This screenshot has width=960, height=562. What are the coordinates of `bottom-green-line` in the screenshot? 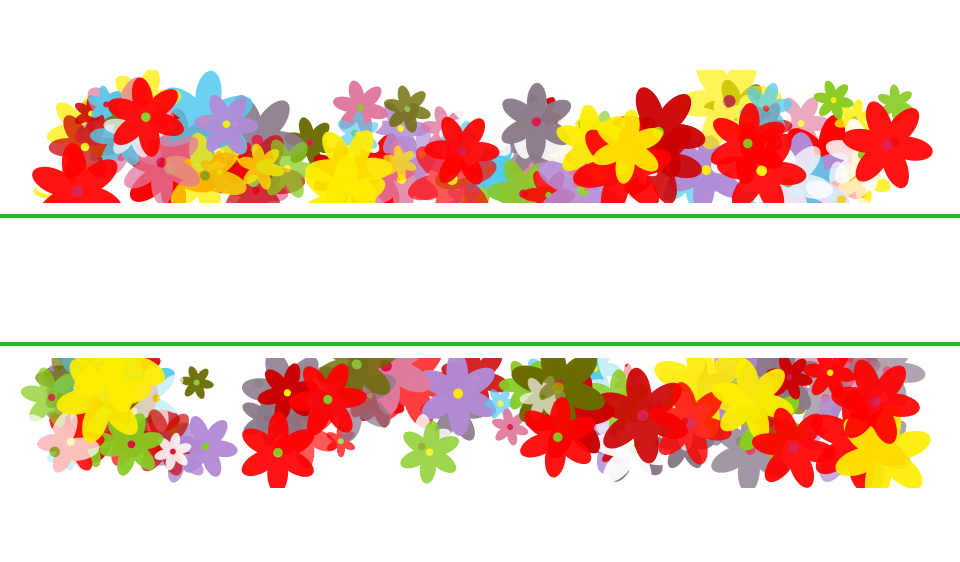 It's located at (480, 344).